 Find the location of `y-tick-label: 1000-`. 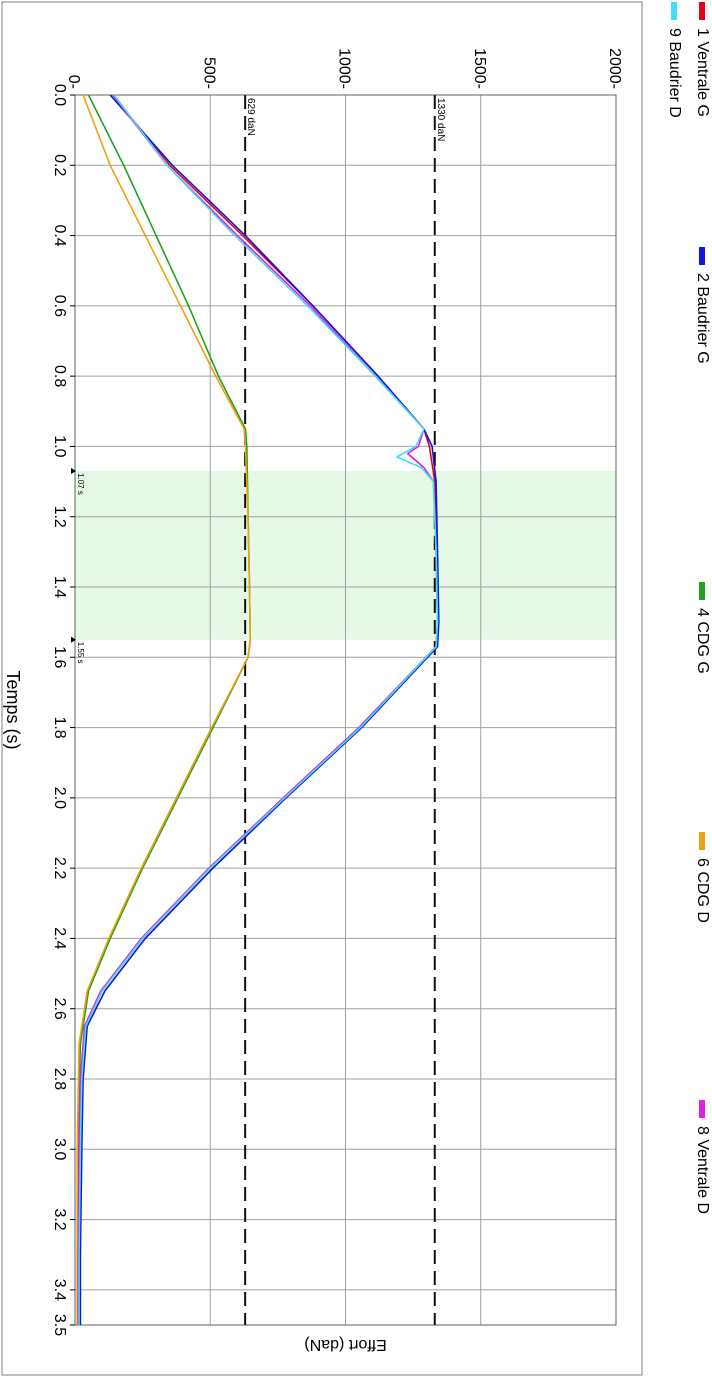

y-tick-label: 1000- is located at coordinates (344, 68).